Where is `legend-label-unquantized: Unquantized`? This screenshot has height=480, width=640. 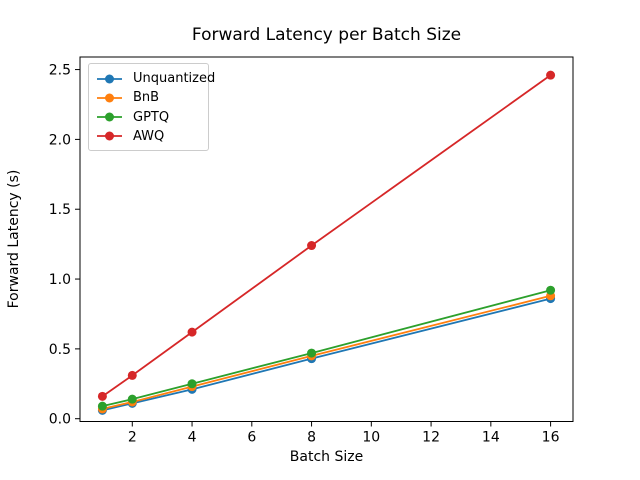
legend-label-unquantized: Unquantized is located at coordinates (174, 79).